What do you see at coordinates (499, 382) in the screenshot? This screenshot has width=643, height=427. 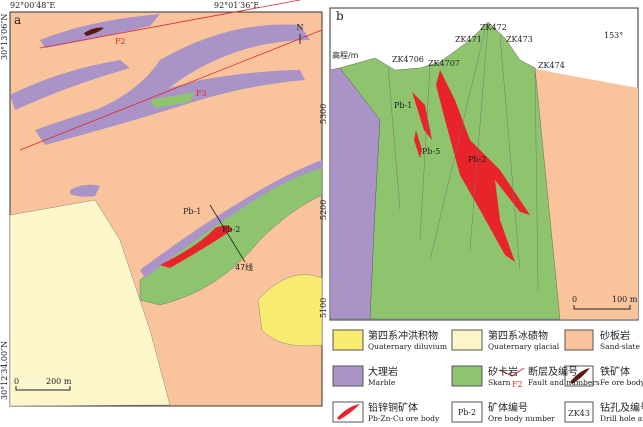 I see `legend-en: Skarn` at bounding box center [499, 382].